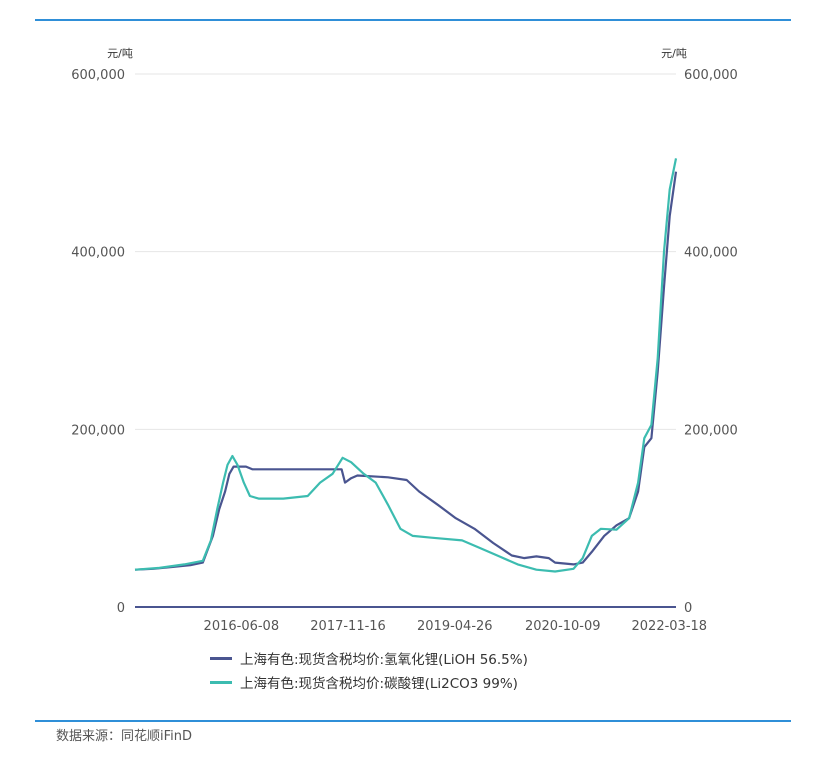 The width and height of the screenshot is (831, 763). I want to click on legend-label-li2co3: 上海有色:现货含税均价:碳酸锂(Li2CO3 99%), so click(379, 684).